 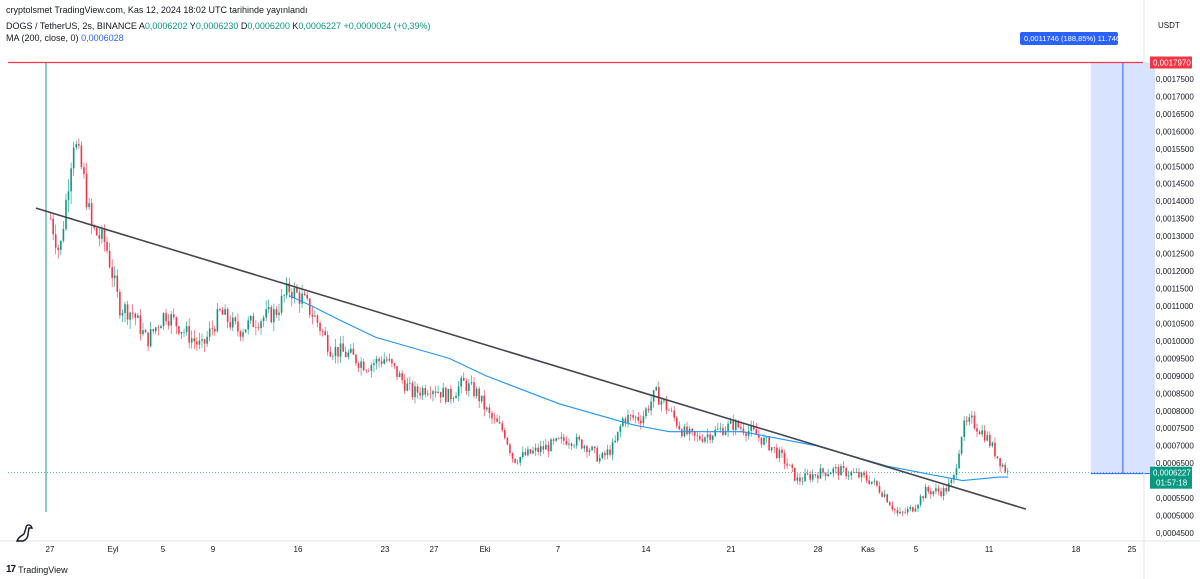 What do you see at coordinates (65, 38) in the screenshot?
I see `ma-legend: MA (200, close, 0) 0,0006028` at bounding box center [65, 38].